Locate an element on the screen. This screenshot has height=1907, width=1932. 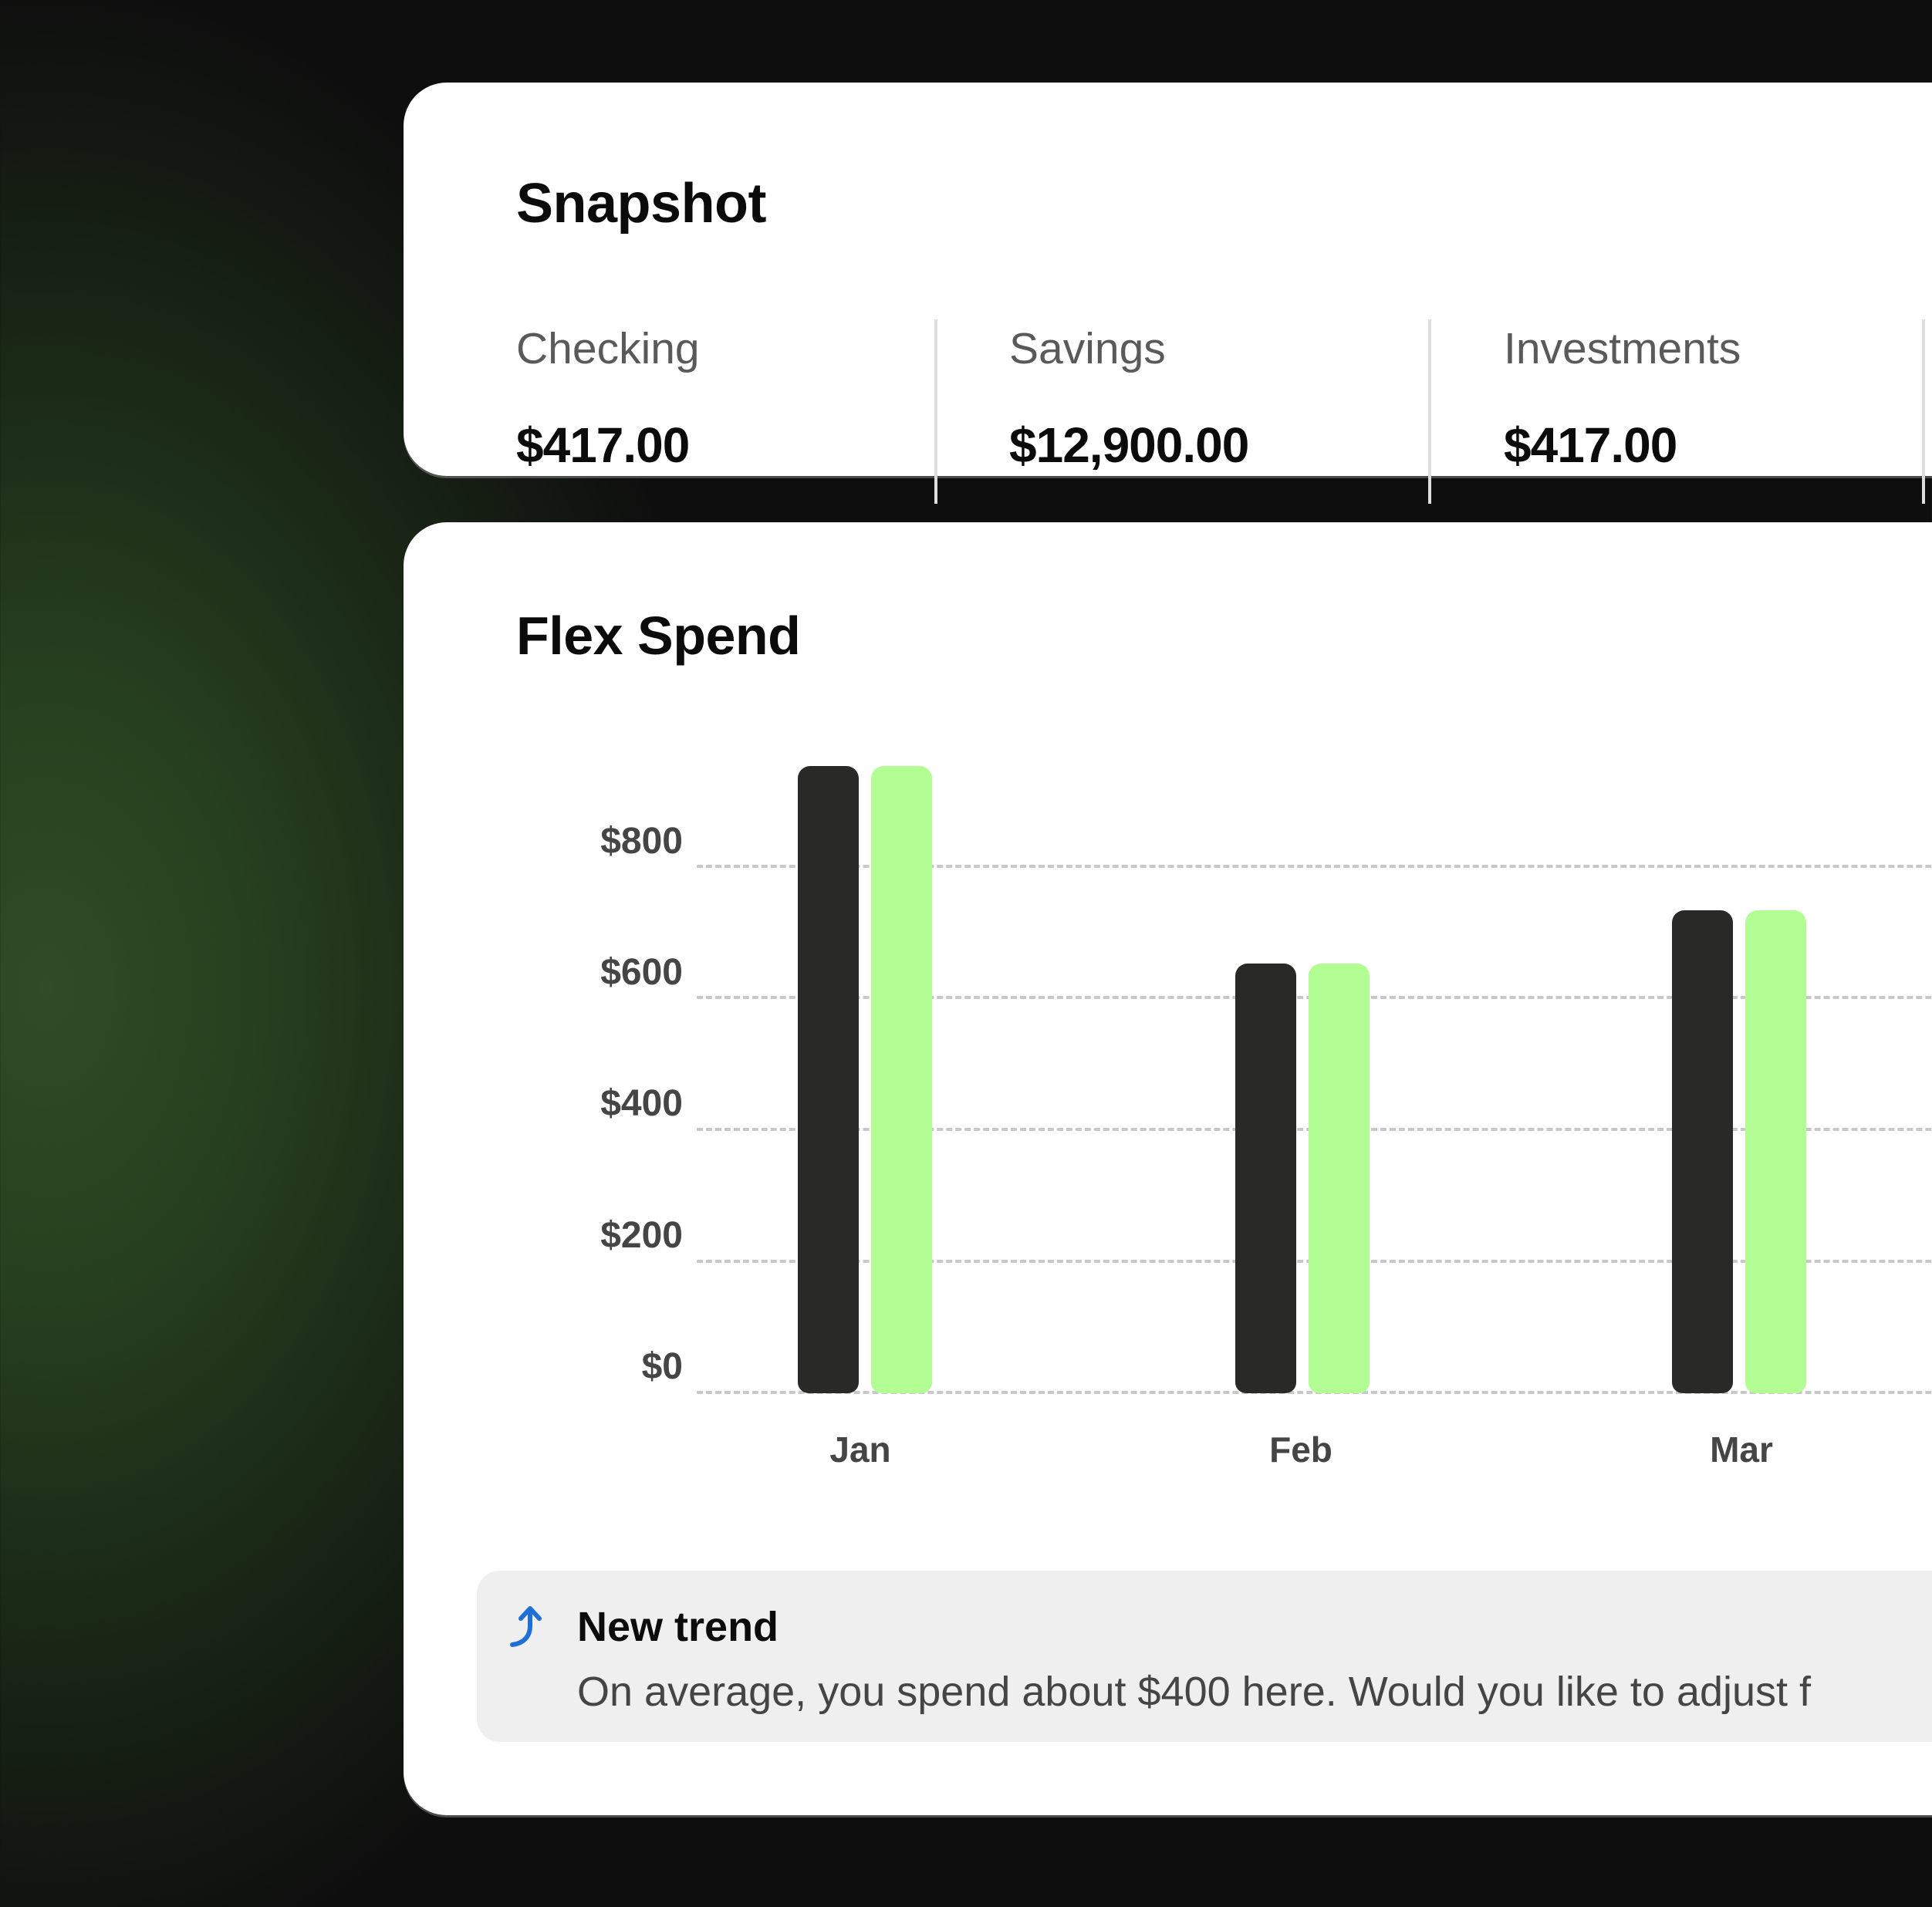
x-label-feb: Feb is located at coordinates (1300, 1449).